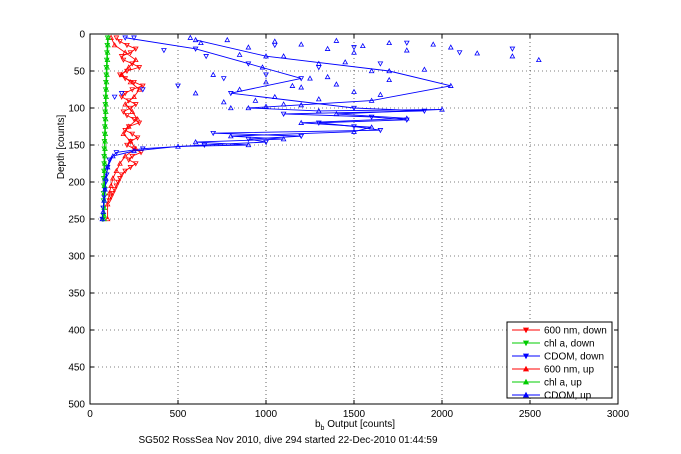 The width and height of the screenshot is (681, 454). What do you see at coordinates (575, 331) in the screenshot?
I see `legend-label: 600 nm, down` at bounding box center [575, 331].